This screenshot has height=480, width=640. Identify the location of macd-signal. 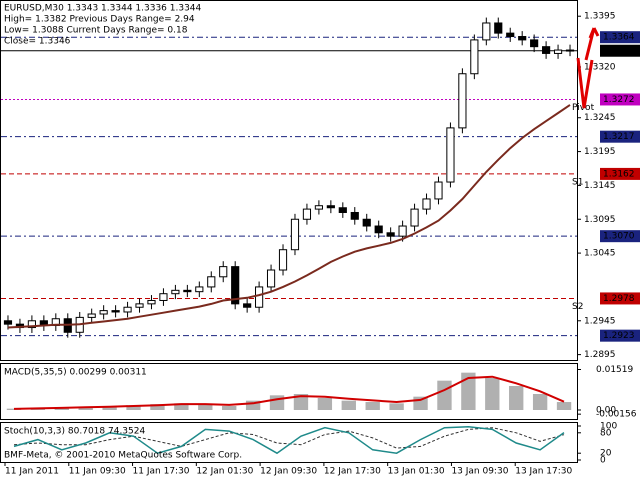
(289, 392).